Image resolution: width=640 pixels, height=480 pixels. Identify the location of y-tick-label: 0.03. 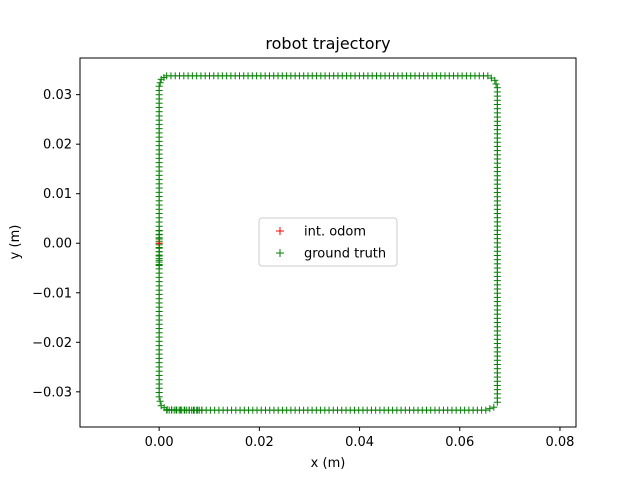
(57, 95).